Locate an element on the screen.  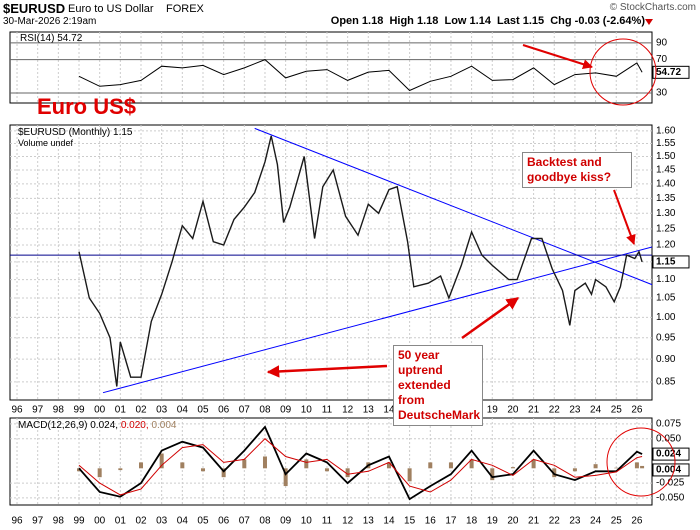
x-tick-label: 19 is located at coordinates (493, 410).